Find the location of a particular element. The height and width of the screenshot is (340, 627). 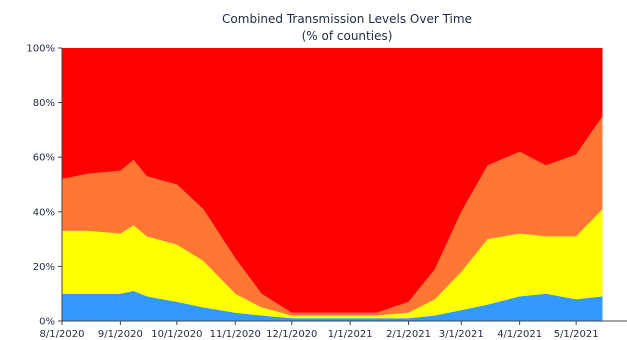

x-tick-label: 4/1/2021 is located at coordinates (519, 334).